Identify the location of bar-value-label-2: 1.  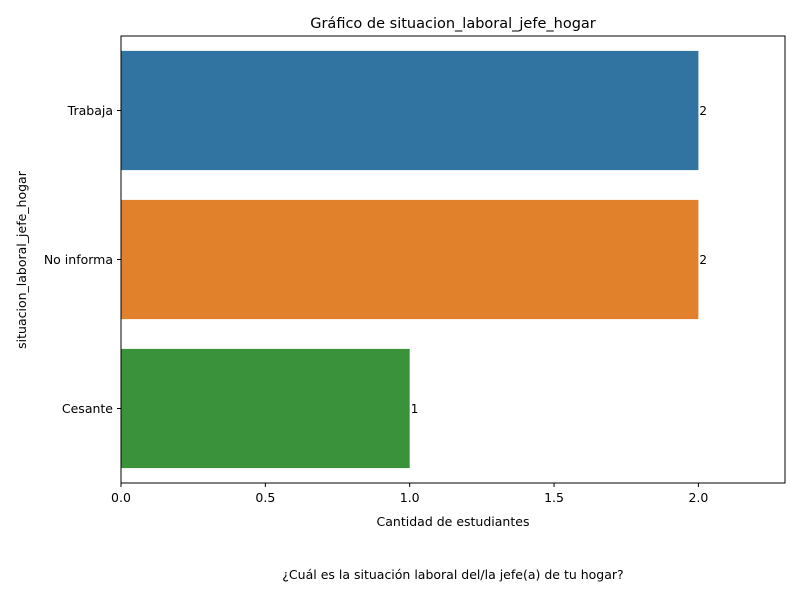
(415, 409).